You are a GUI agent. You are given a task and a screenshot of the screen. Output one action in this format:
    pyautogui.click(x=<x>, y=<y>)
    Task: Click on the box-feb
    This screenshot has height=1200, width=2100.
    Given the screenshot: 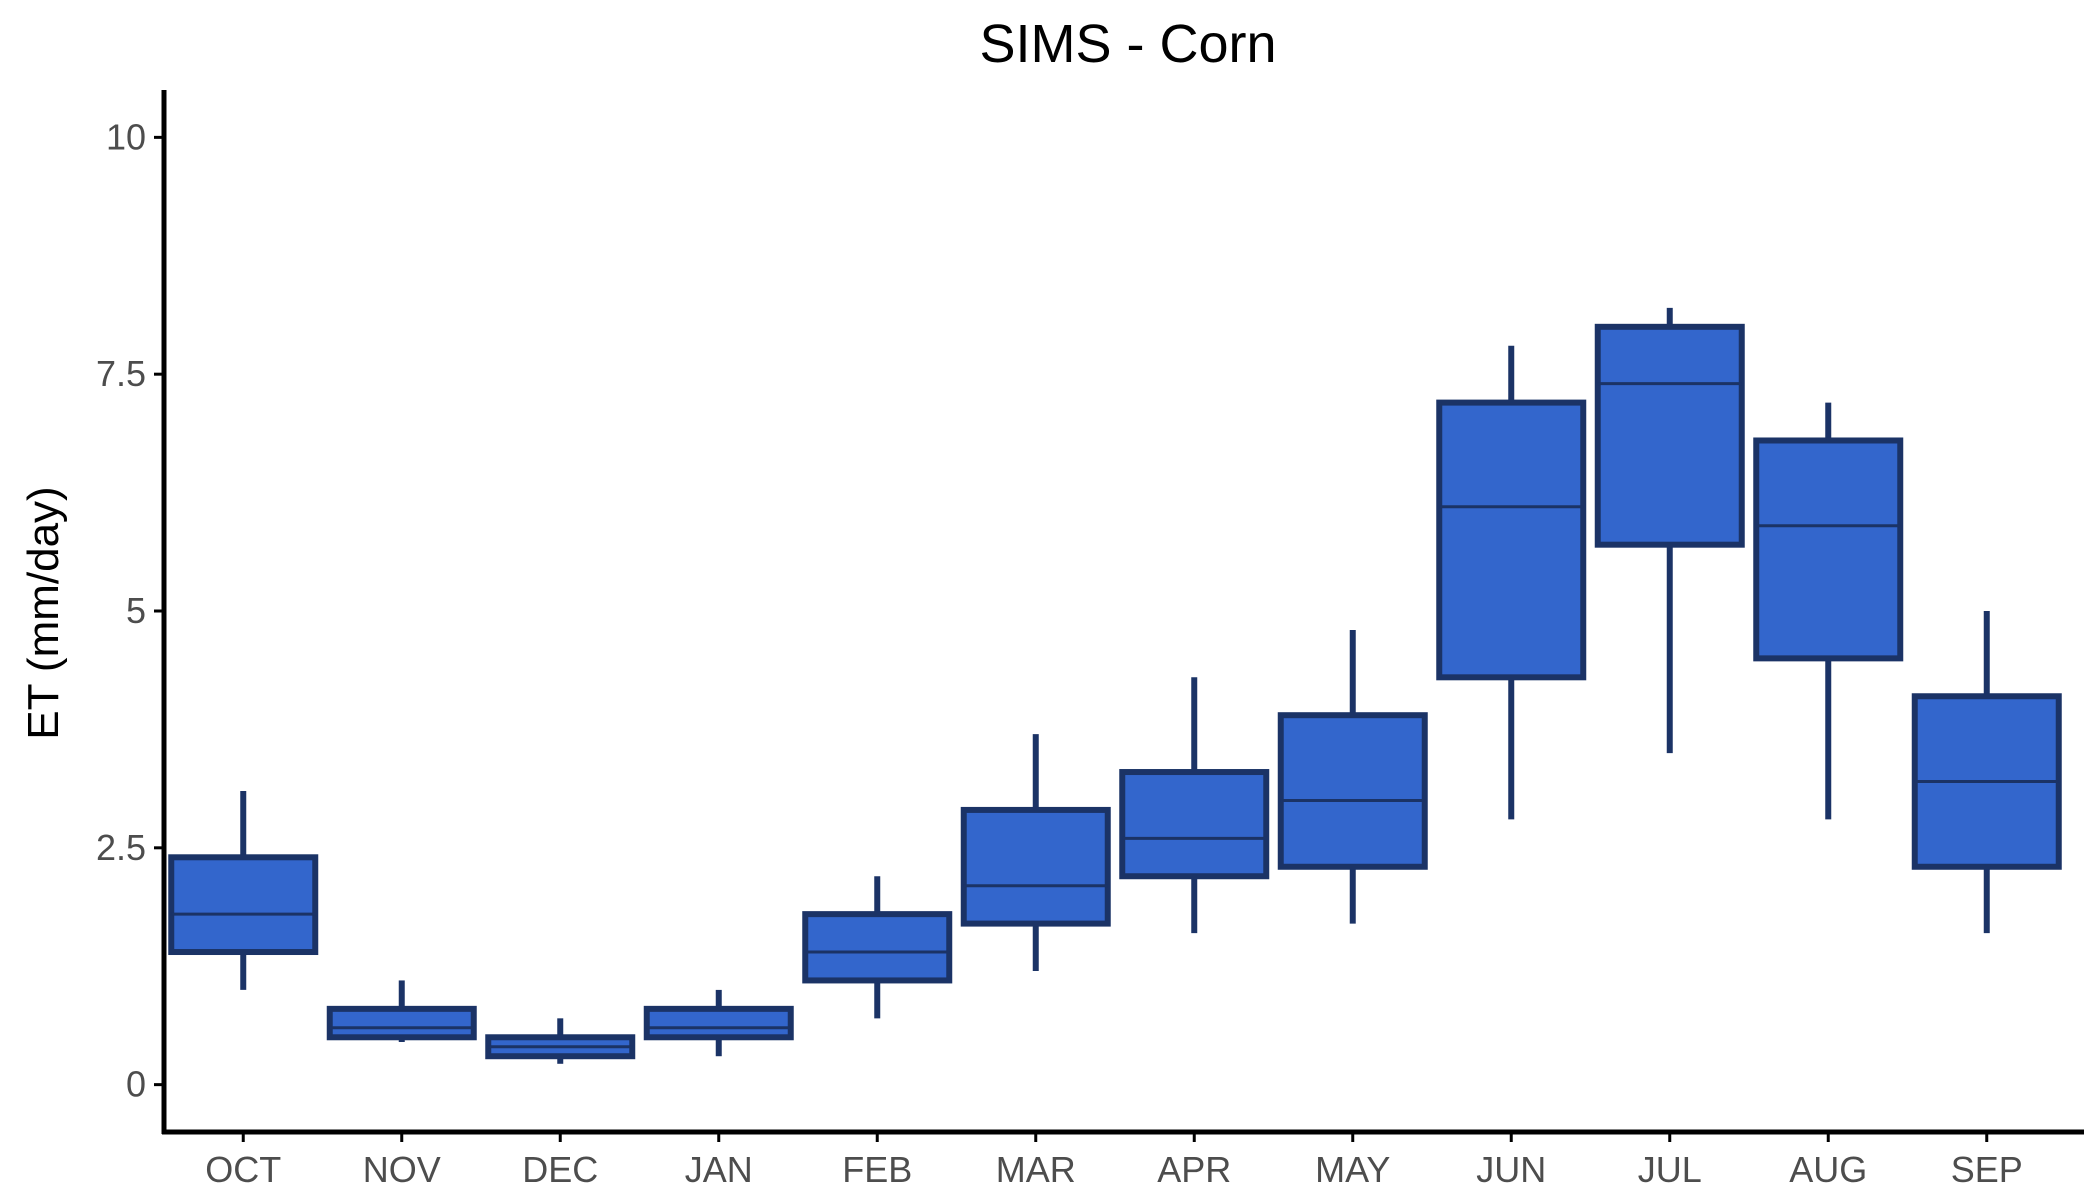 What is the action you would take?
    pyautogui.click(x=877, y=947)
    